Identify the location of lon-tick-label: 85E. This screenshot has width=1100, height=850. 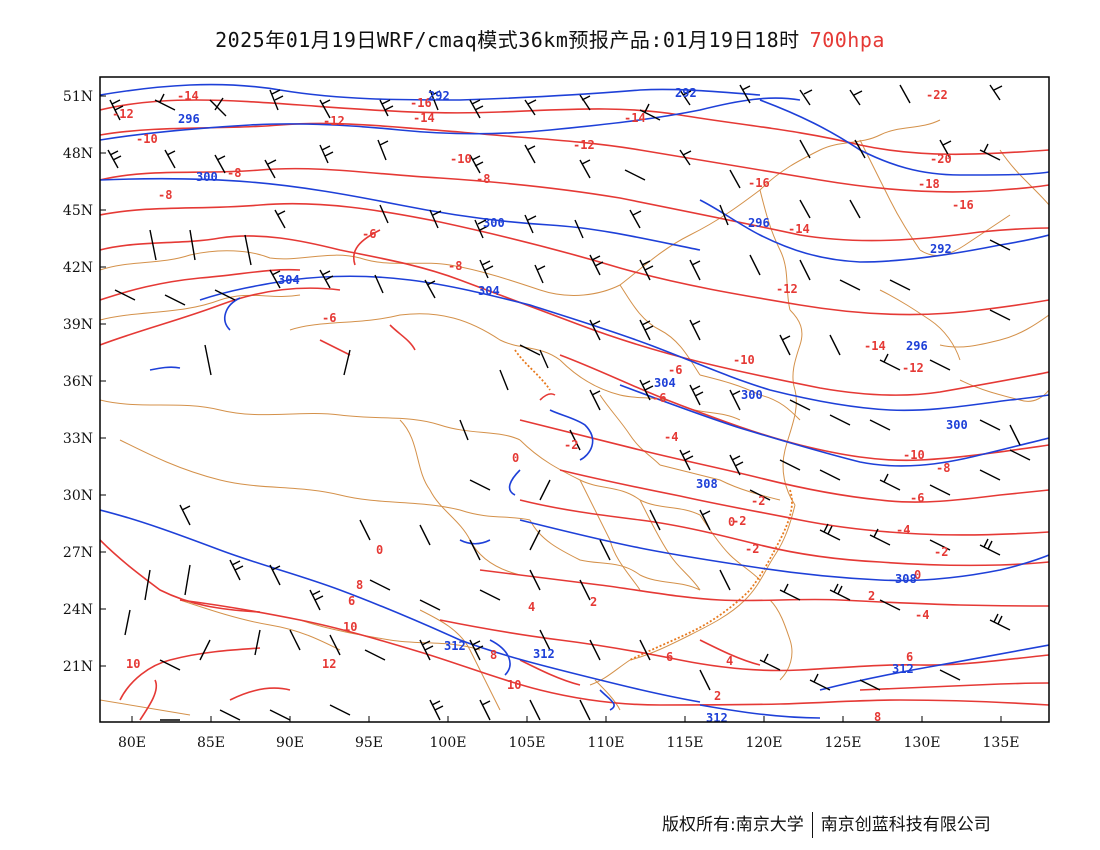
(211, 743).